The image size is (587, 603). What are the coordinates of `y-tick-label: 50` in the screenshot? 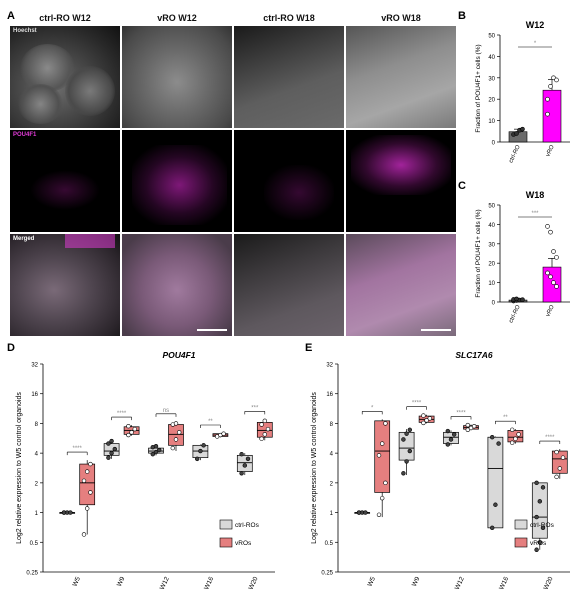 It's located at (491, 207).